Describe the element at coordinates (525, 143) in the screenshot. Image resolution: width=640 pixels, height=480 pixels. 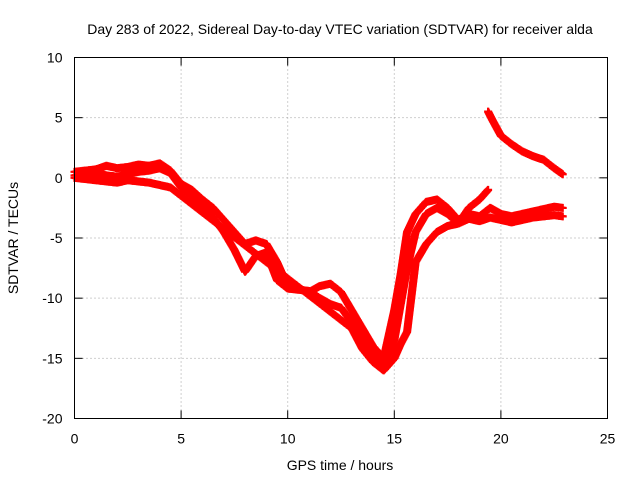
I see `series-track-d` at that location.